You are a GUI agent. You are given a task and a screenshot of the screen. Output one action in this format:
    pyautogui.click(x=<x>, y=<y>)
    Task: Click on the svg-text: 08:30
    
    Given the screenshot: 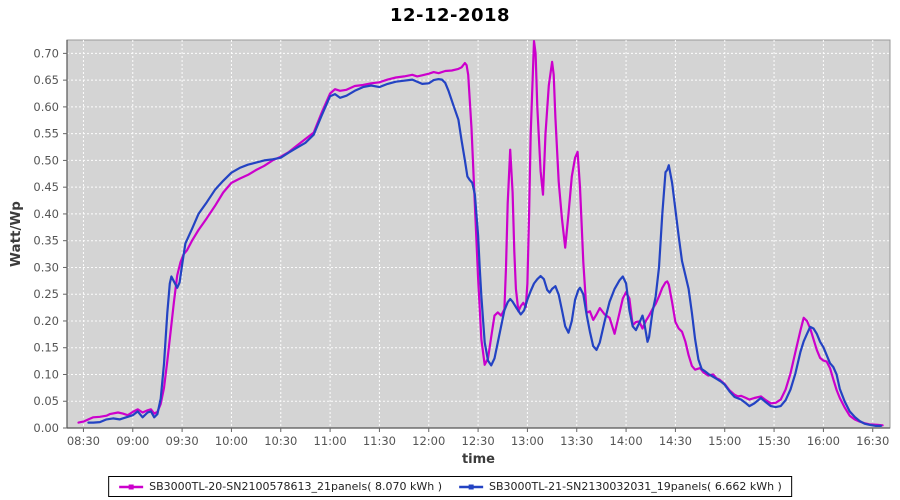 What is the action you would take?
    pyautogui.click(x=83, y=441)
    